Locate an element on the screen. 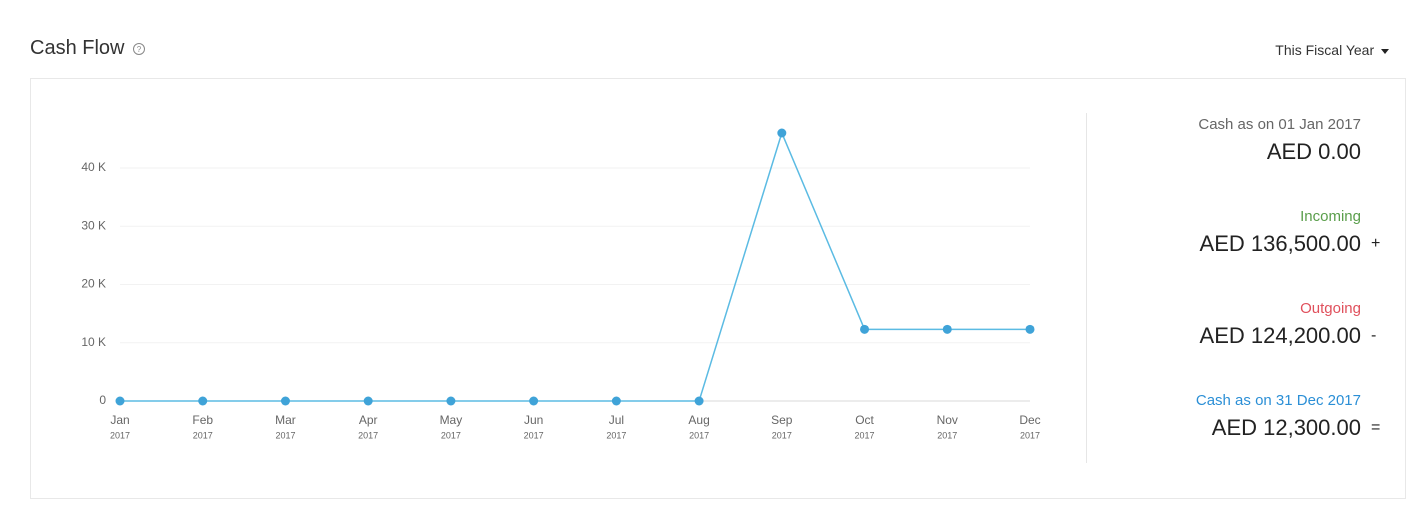  y-tick-label: 0 is located at coordinates (102, 400).